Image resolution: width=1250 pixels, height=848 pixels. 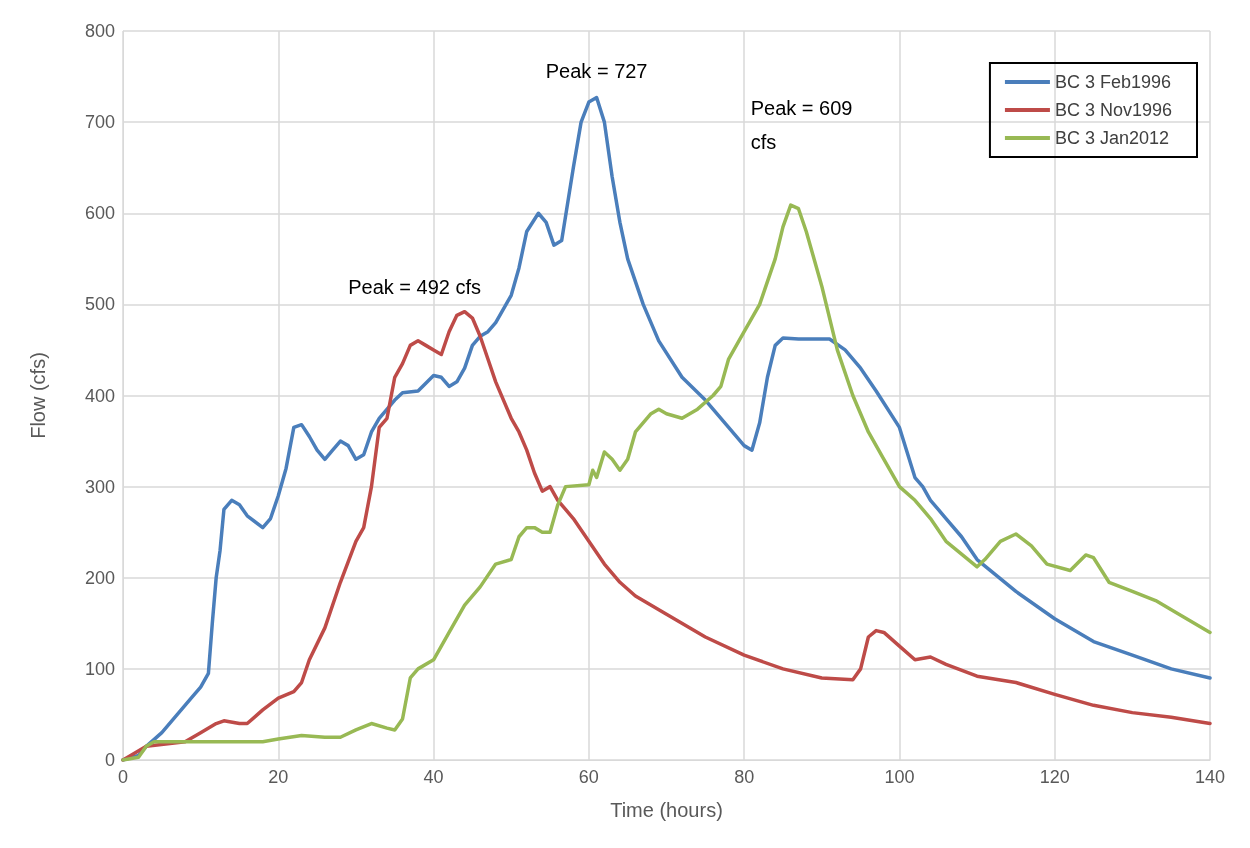 I want to click on x-tick-label: 140, so click(x=1210, y=777).